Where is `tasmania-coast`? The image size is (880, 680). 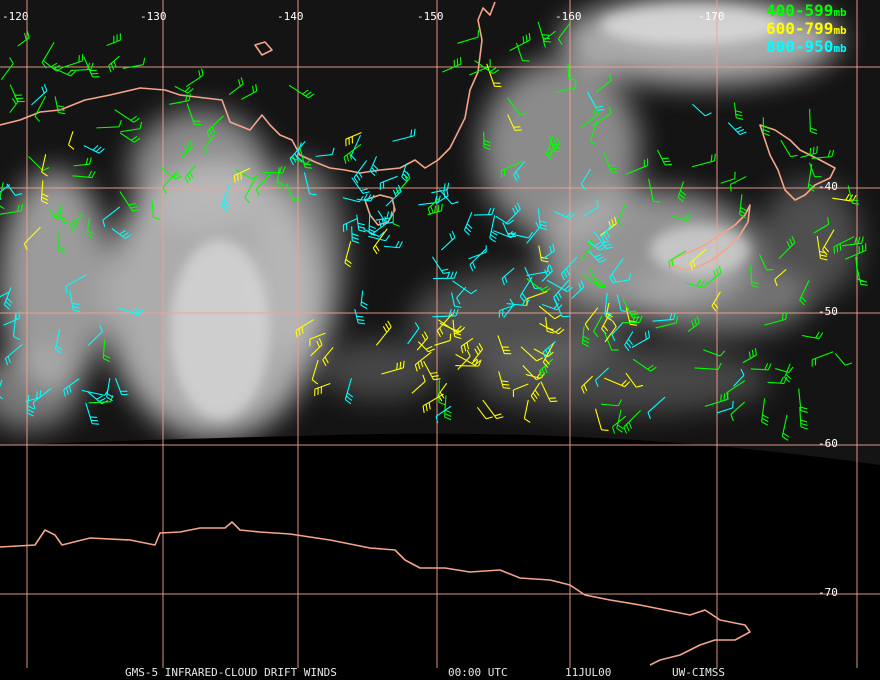 tasmania-coast is located at coordinates (380, 210).